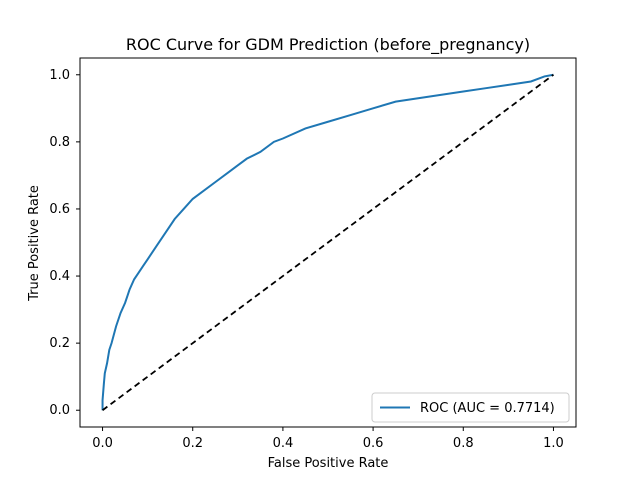 The width and height of the screenshot is (640, 480). Describe the element at coordinates (59, 410) in the screenshot. I see `y-tick-label: 0.0` at that location.